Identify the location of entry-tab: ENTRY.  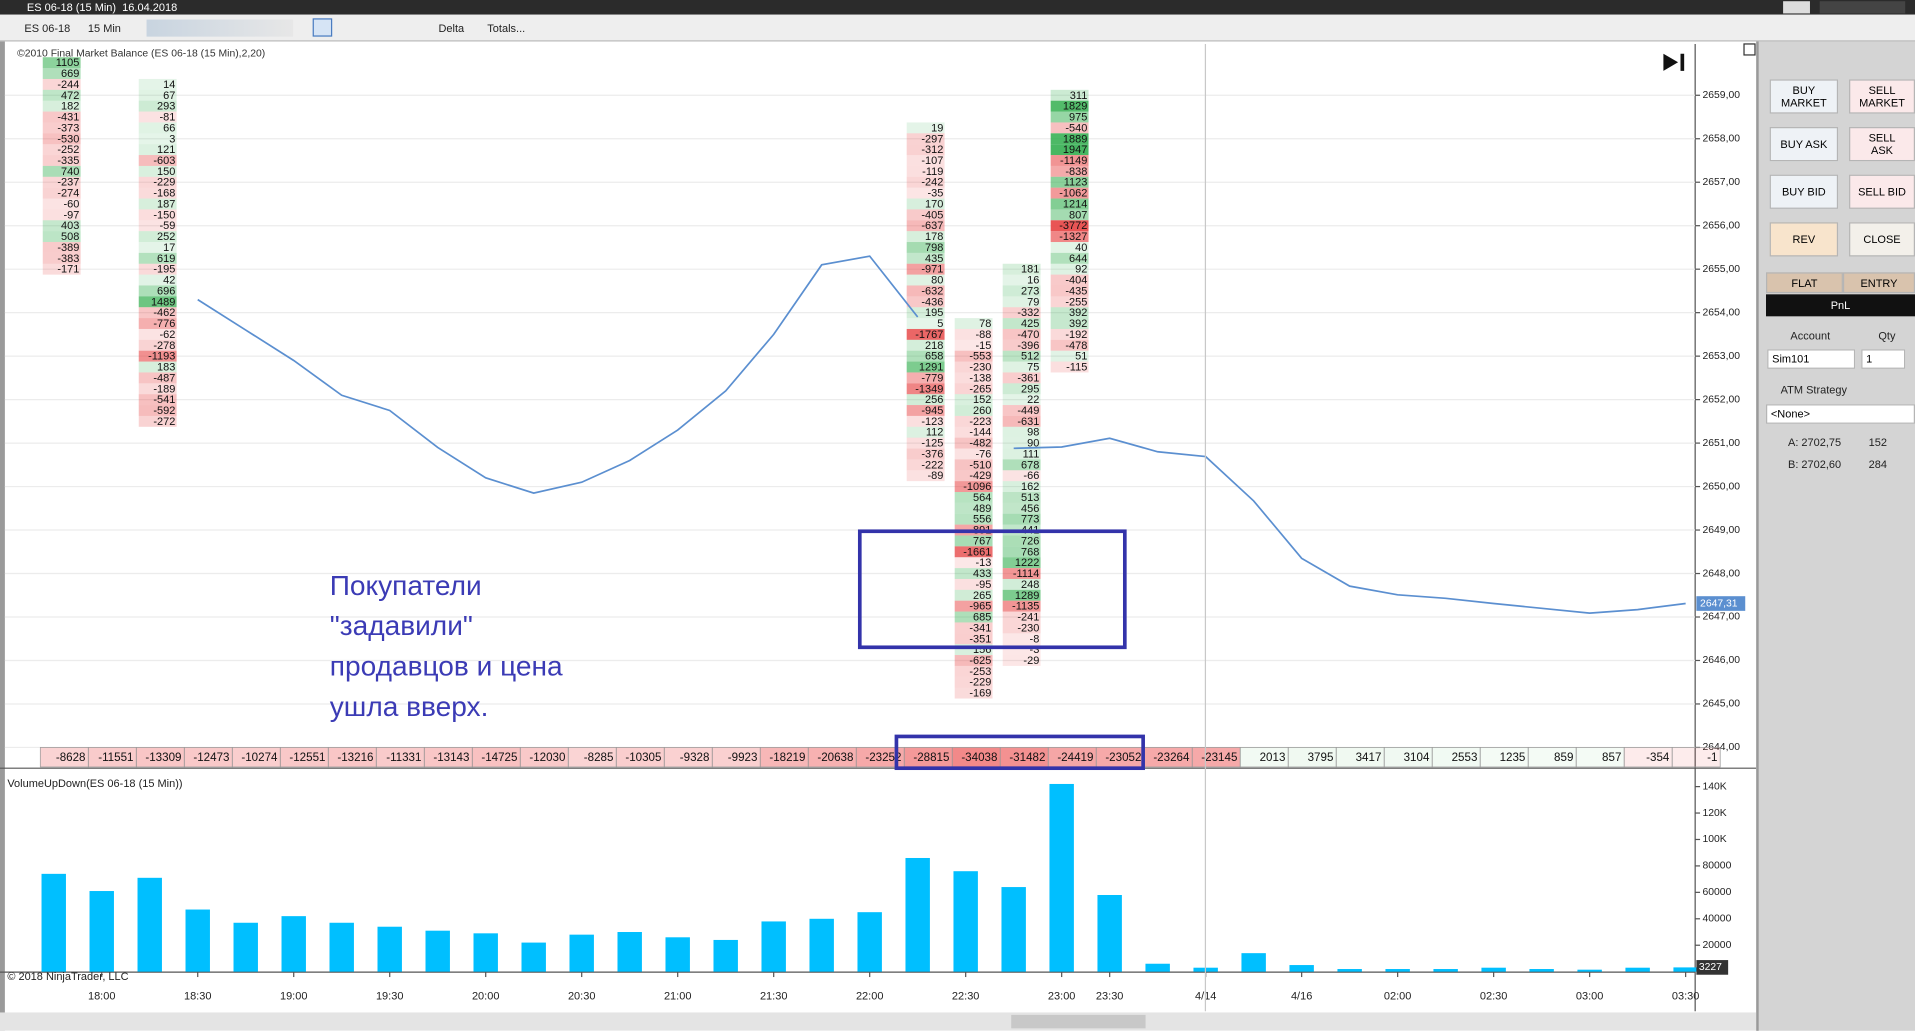
(1878, 283).